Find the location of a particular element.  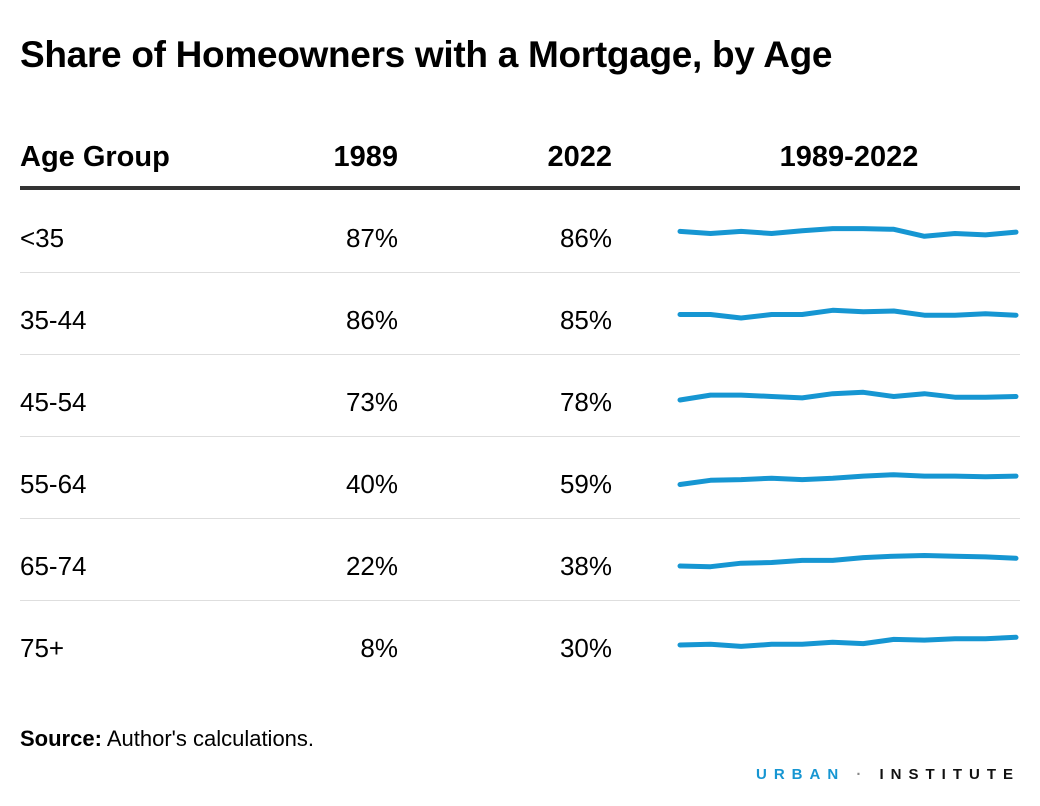

age-group-cell: 65-74 is located at coordinates (53, 566).